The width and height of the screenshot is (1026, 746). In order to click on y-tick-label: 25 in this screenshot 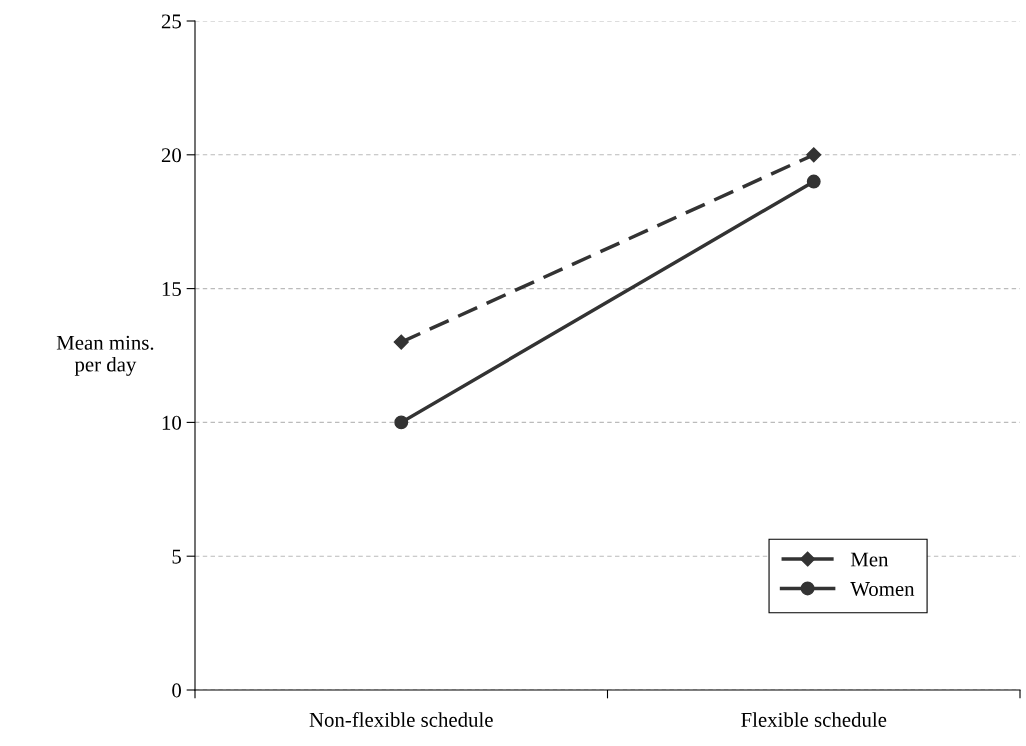, I will do `click(171, 21)`.